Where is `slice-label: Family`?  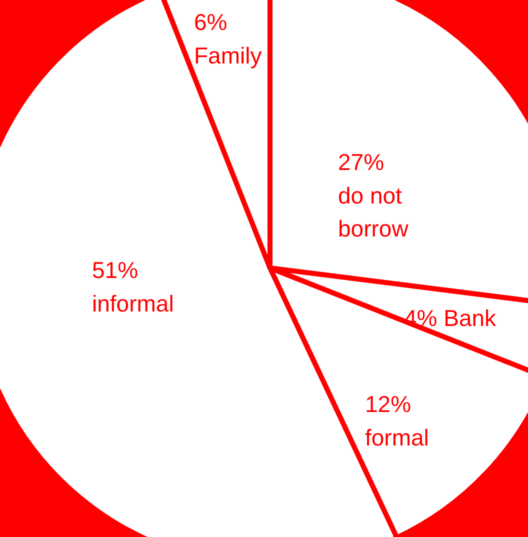 slice-label: Family is located at coordinates (228, 55).